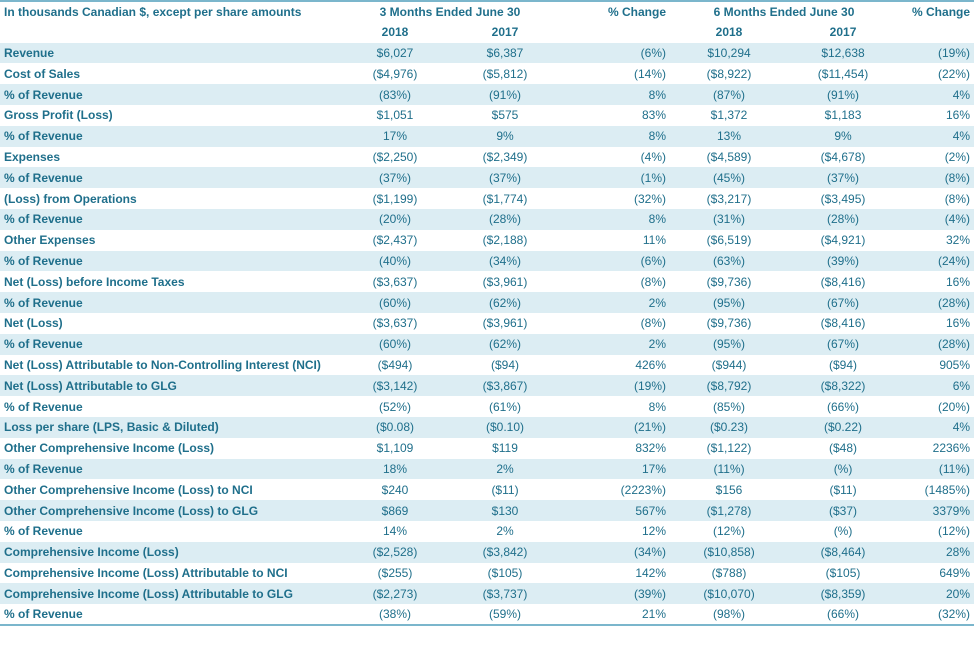 The image size is (974, 645). What do you see at coordinates (395, 594) in the screenshot?
I see `q-2018-value: ($2,273)` at bounding box center [395, 594].